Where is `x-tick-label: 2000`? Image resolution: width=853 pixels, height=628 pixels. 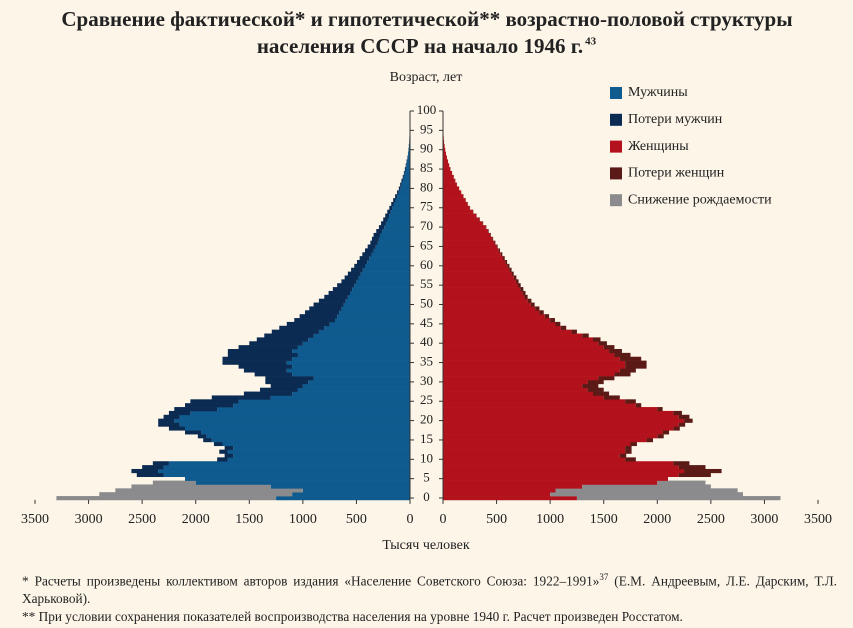
x-tick-label: 2000 is located at coordinates (196, 519).